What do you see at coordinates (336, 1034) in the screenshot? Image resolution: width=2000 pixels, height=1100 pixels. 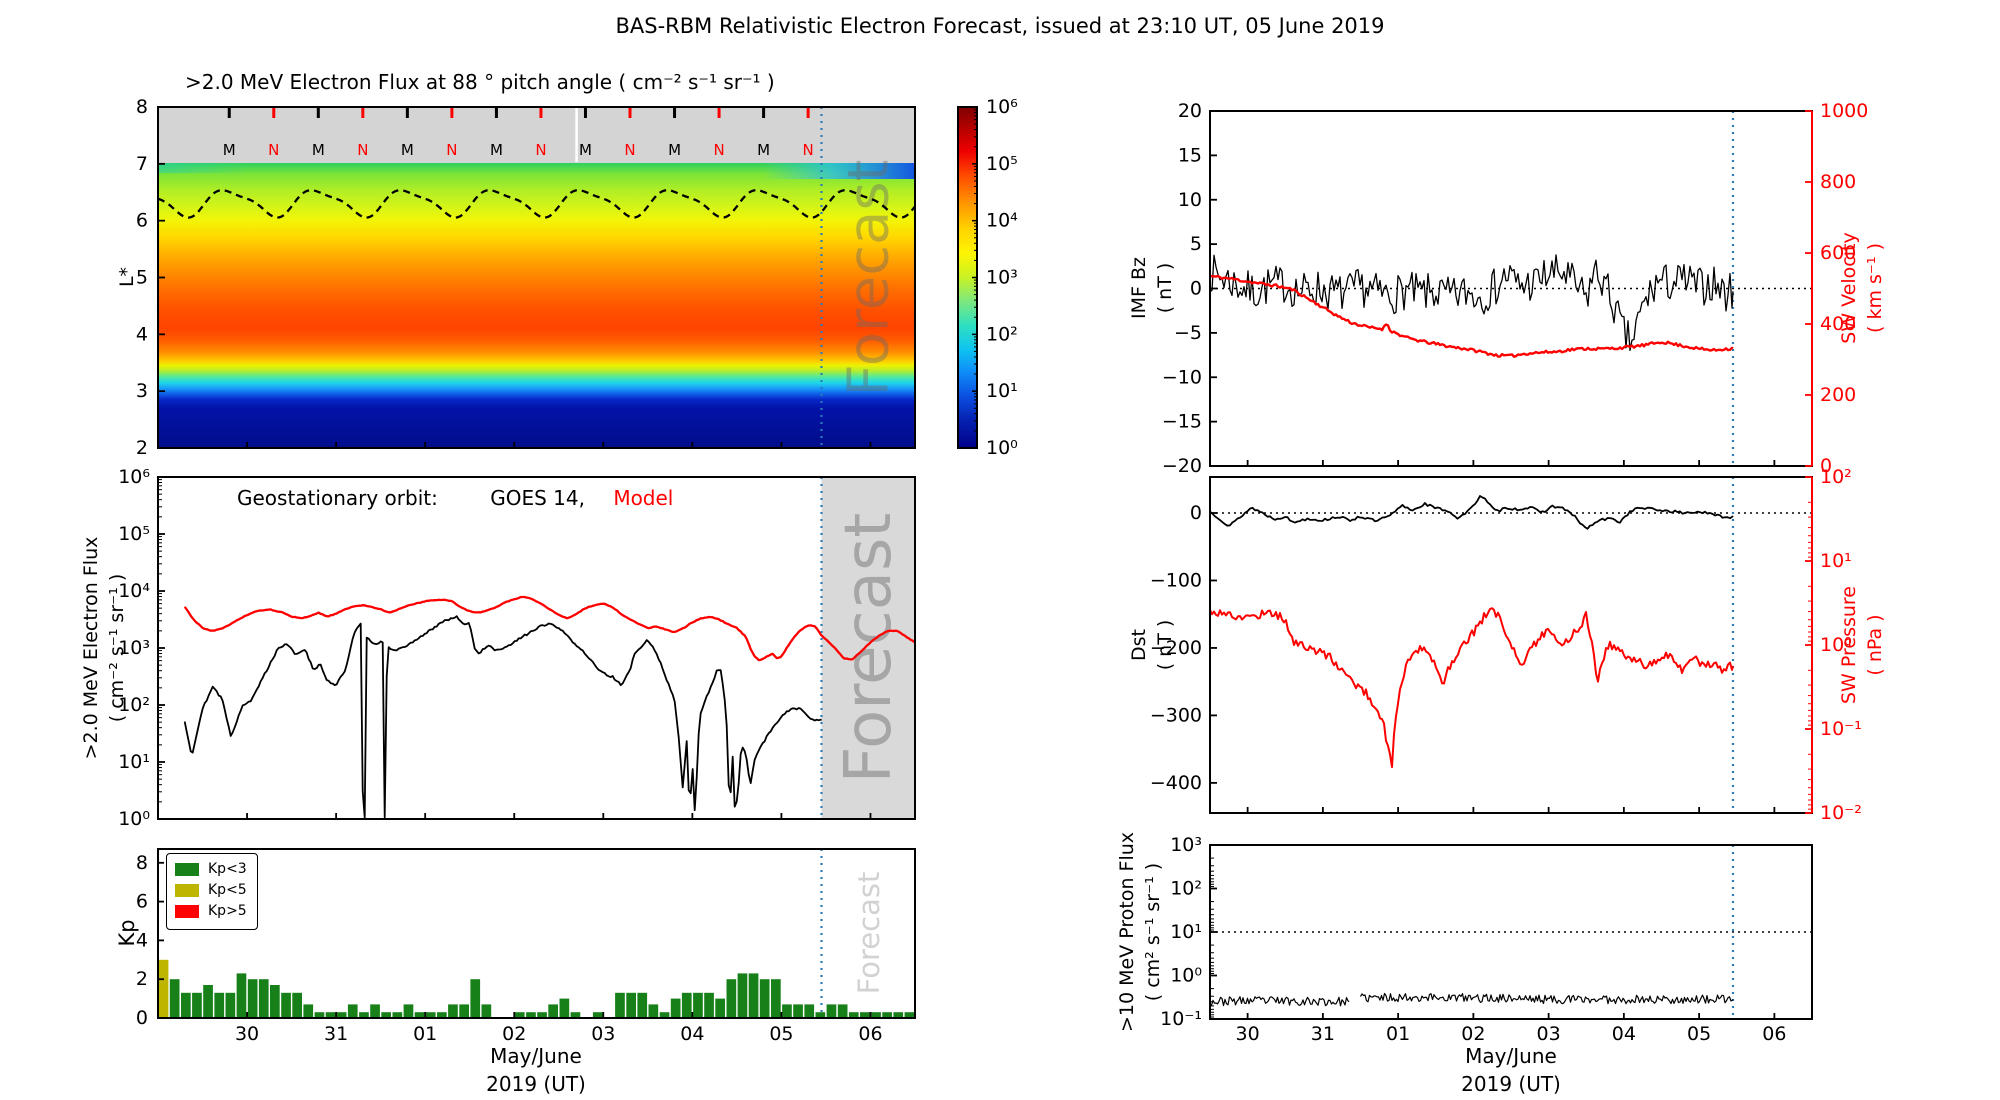 I see `left-day-label: 31` at bounding box center [336, 1034].